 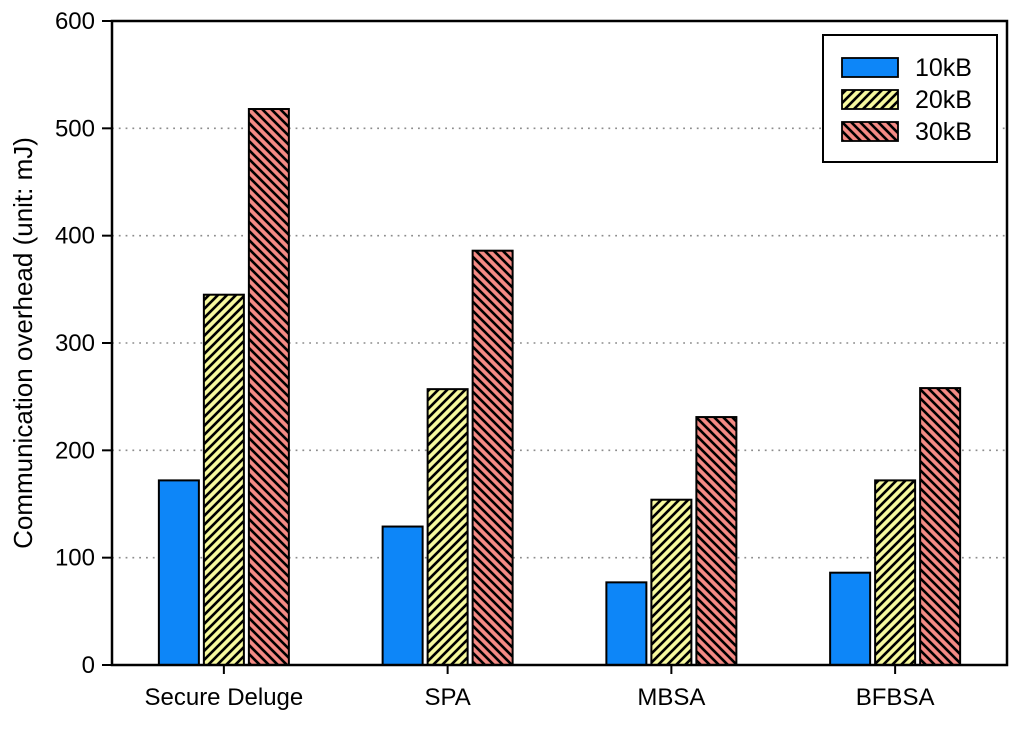 What do you see at coordinates (75, 558) in the screenshot?
I see `y-tick-label: 100` at bounding box center [75, 558].